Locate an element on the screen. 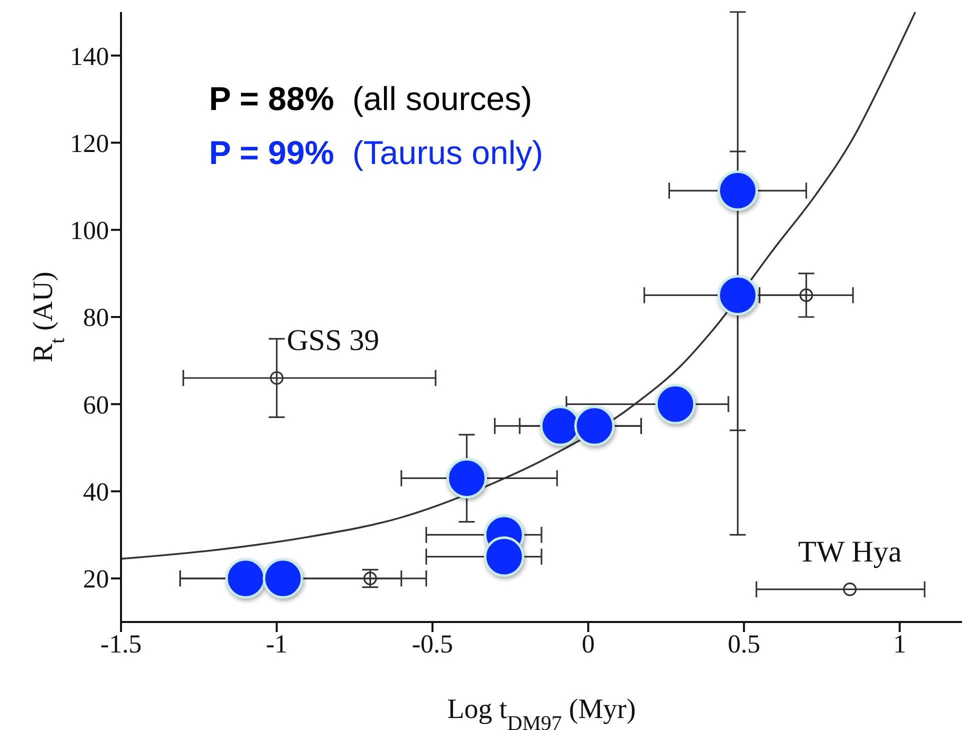  x-tick-label: 0 is located at coordinates (588, 643).